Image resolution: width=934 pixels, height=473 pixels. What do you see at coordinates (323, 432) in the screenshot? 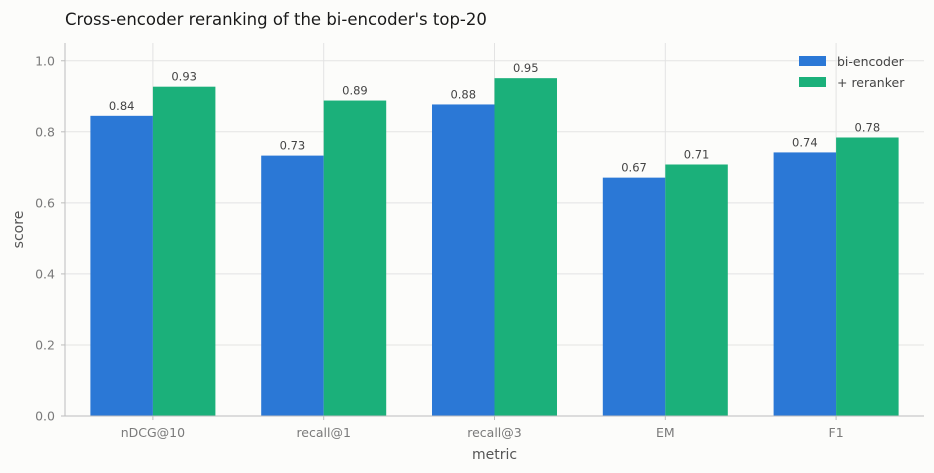
I see `x-tick-label: recall@1` at bounding box center [323, 432].